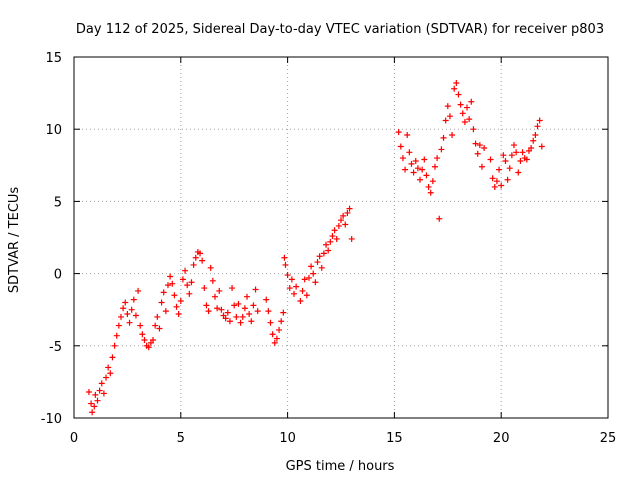 Image resolution: width=640 pixels, height=480 pixels. What do you see at coordinates (501, 438) in the screenshot?
I see `x-tick-label: 20` at bounding box center [501, 438].